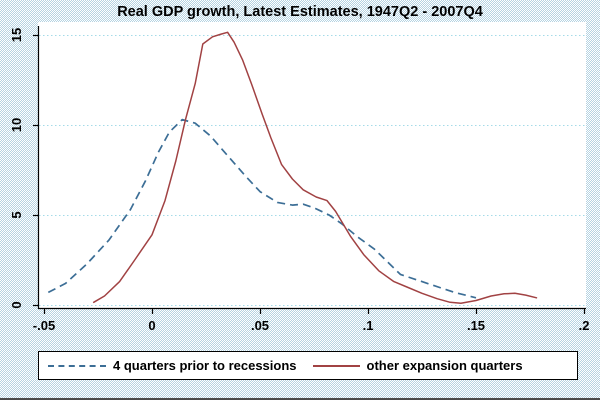 This screenshot has height=400, width=600. I want to click on y-label-0: 0, so click(16, 304).